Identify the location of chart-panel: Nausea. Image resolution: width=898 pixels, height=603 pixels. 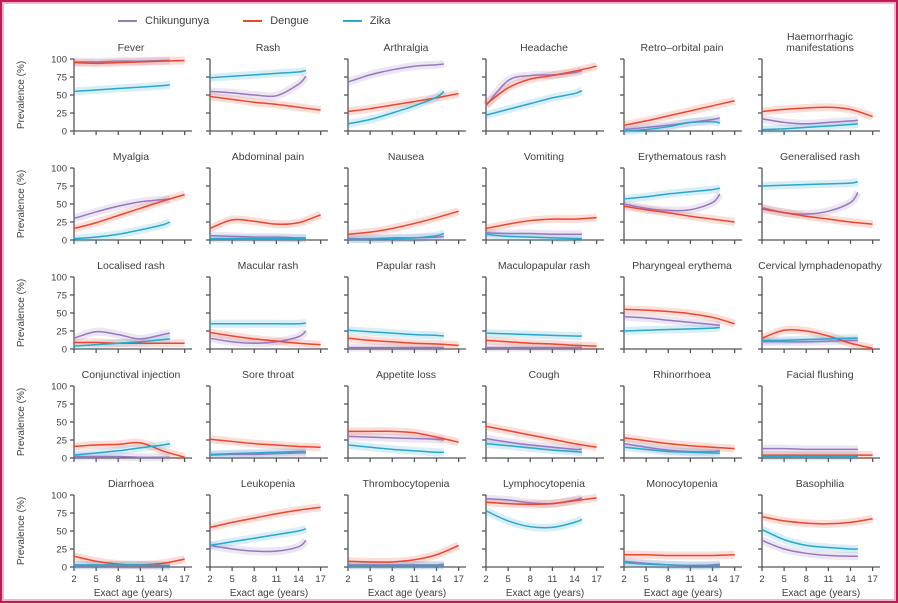
(406, 193).